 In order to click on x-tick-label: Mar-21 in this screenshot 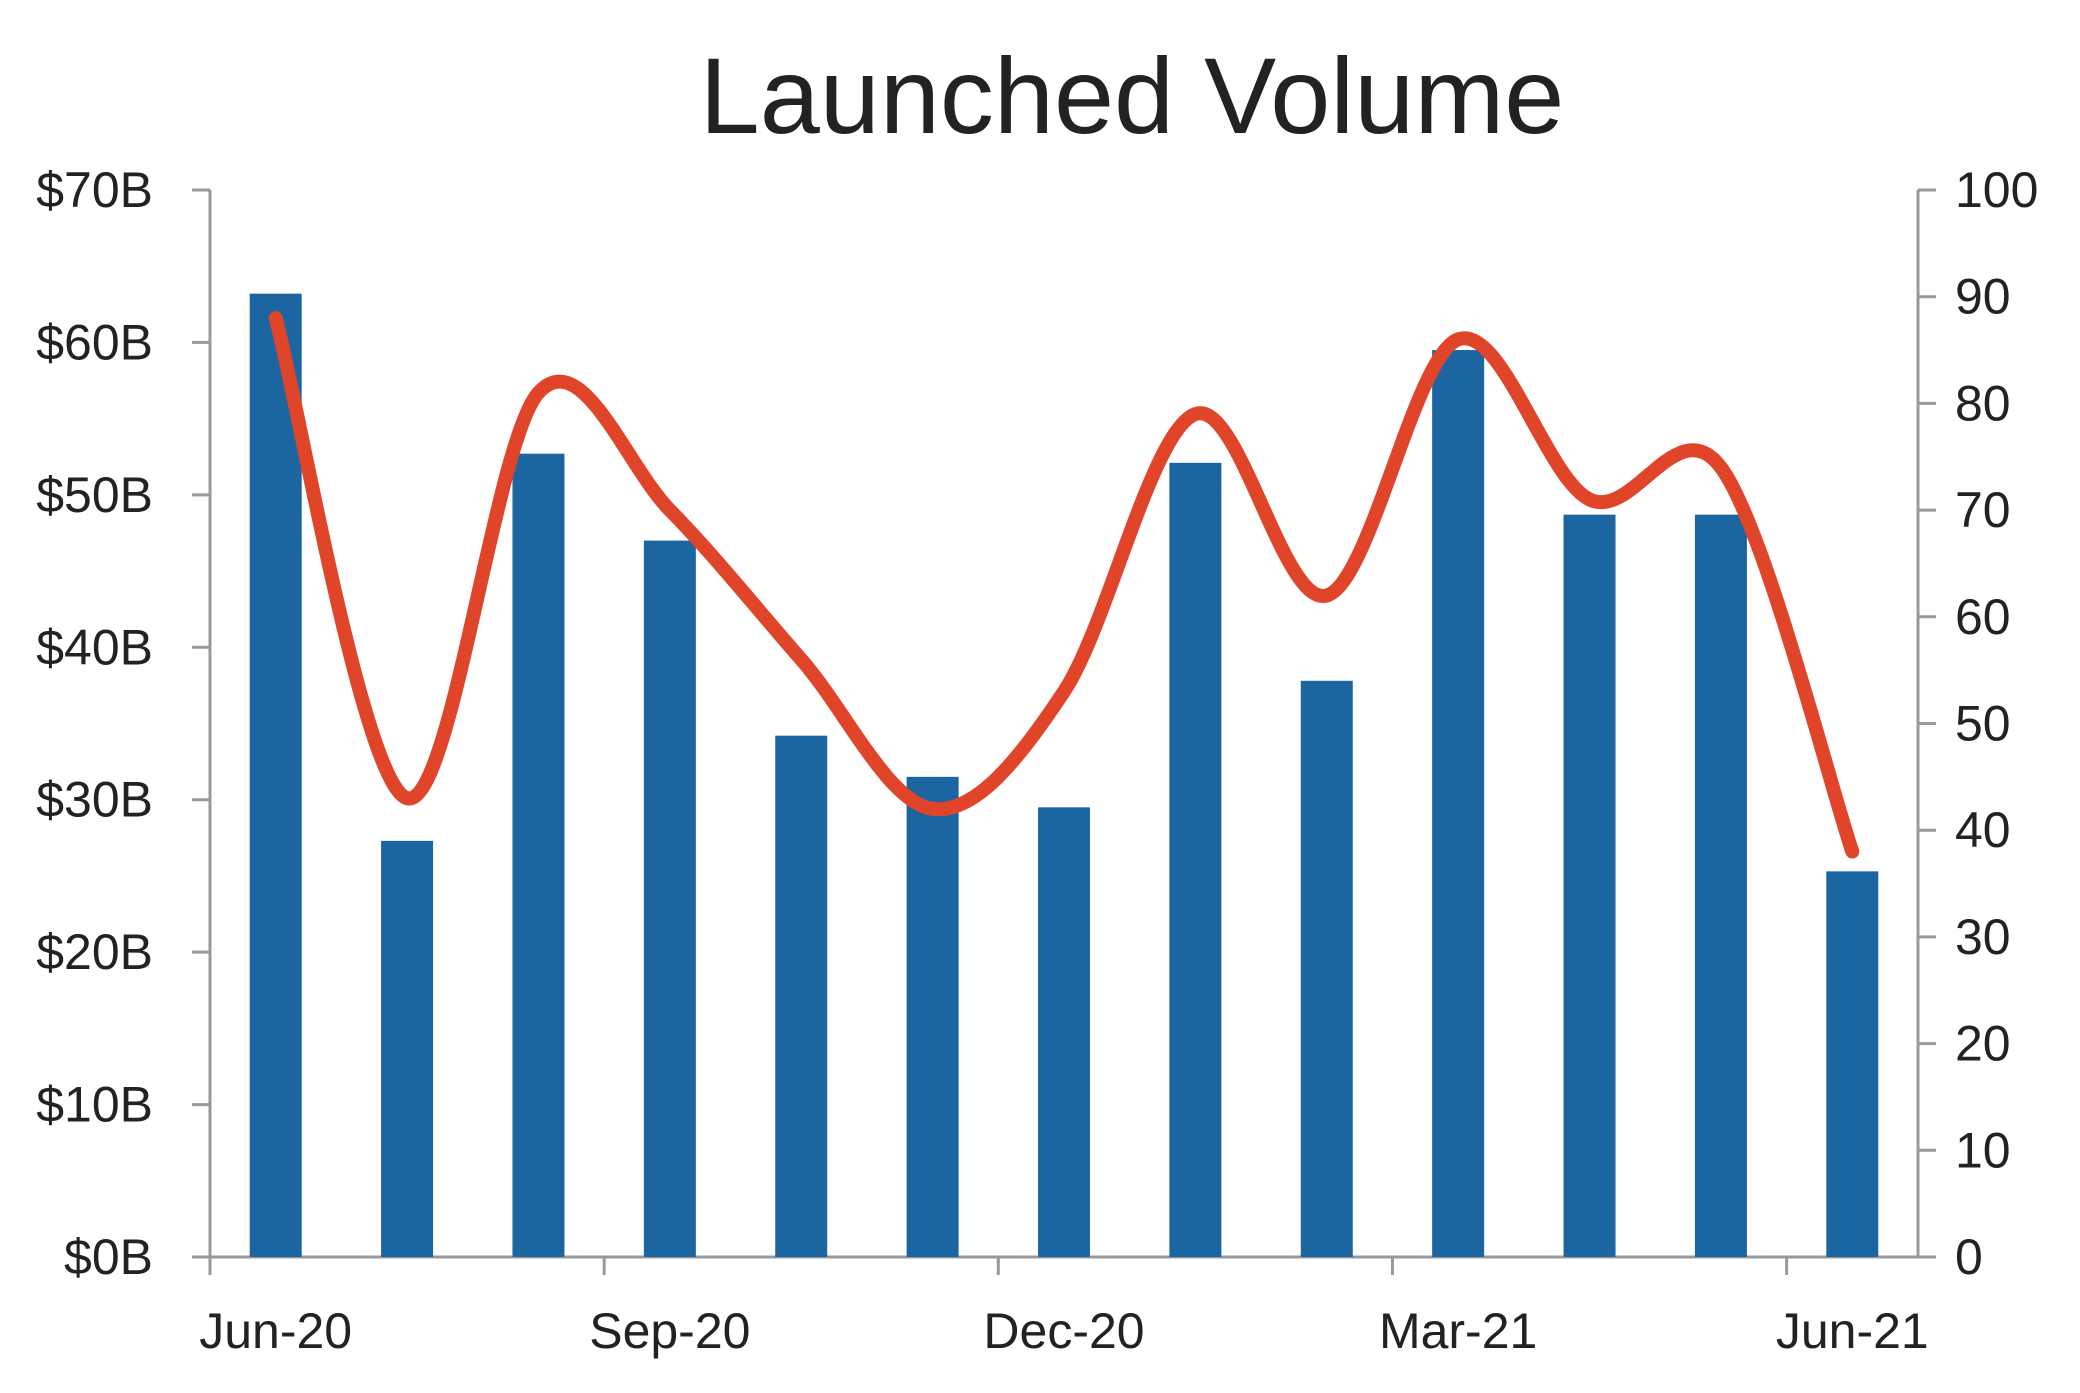, I will do `click(1458, 1331)`.